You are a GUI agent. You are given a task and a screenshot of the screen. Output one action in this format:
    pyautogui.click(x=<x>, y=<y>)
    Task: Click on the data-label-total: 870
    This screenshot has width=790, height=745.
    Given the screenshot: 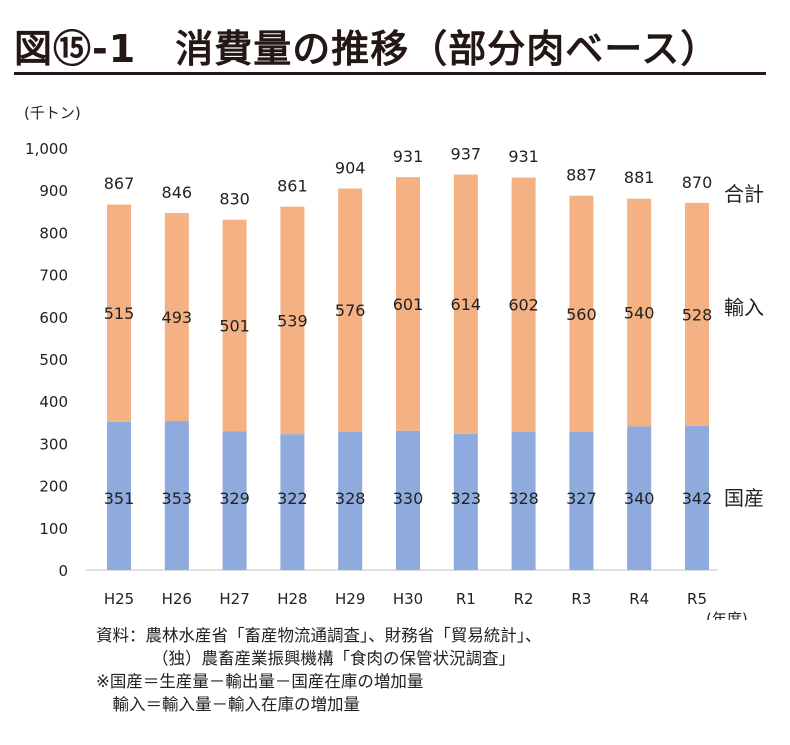 What is the action you would take?
    pyautogui.click(x=697, y=182)
    